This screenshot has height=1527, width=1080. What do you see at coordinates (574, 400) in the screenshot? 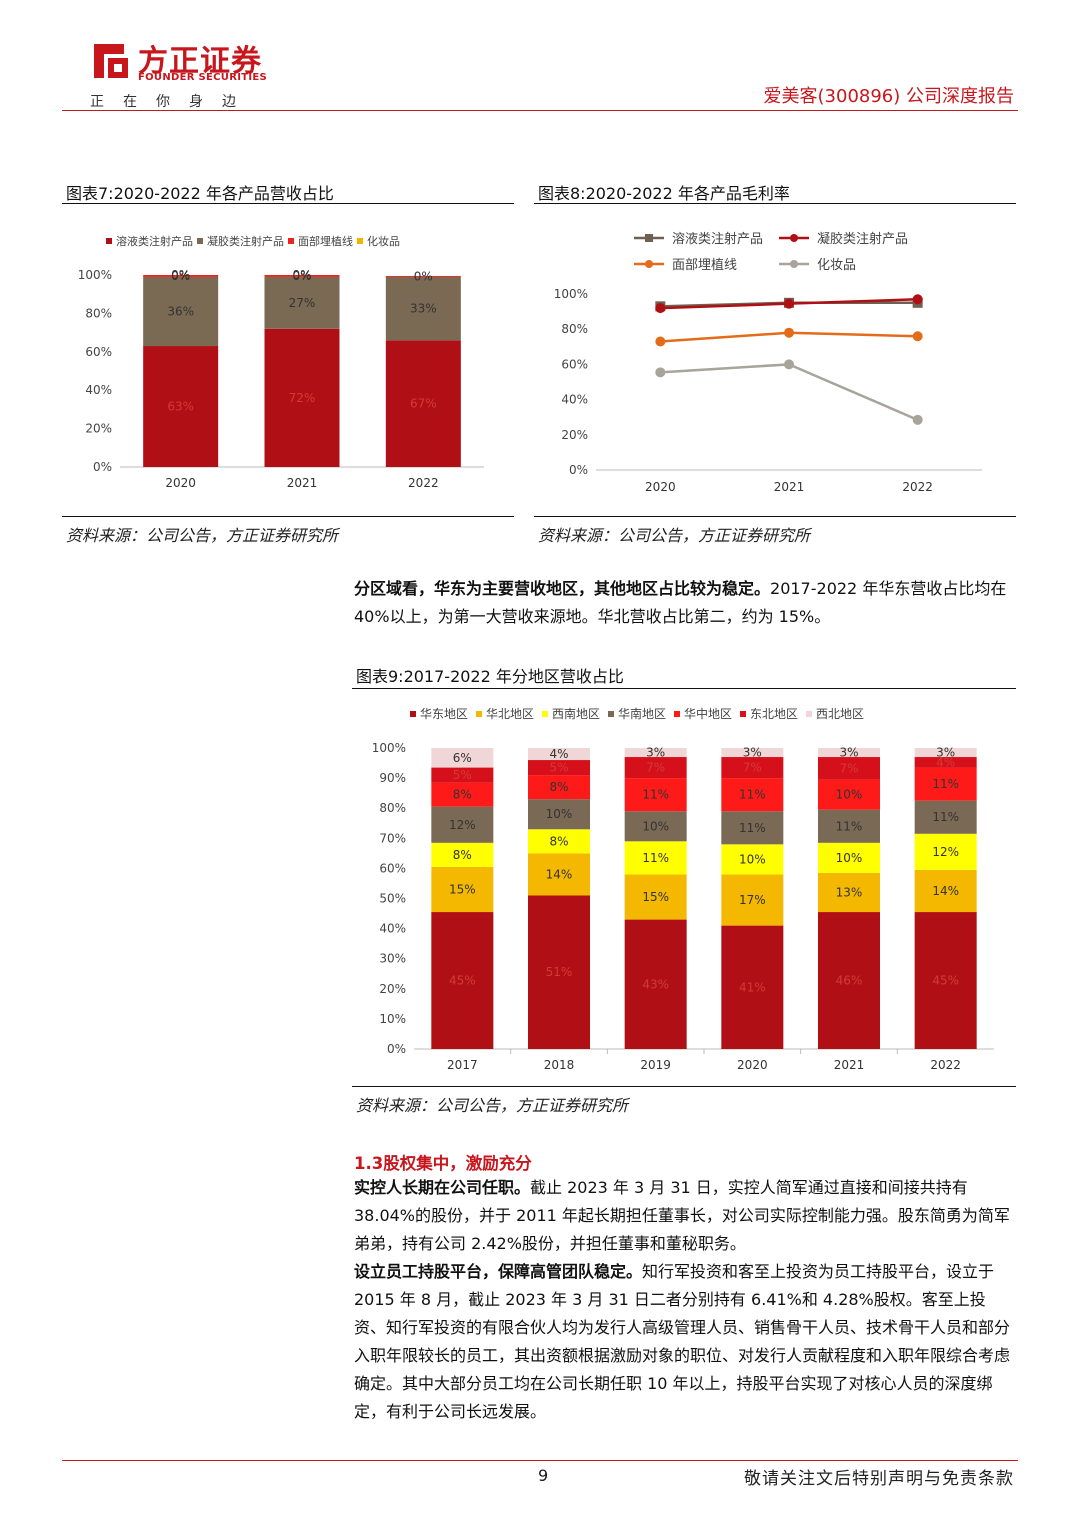
I see `y-tick-label: 40%` at bounding box center [574, 400].